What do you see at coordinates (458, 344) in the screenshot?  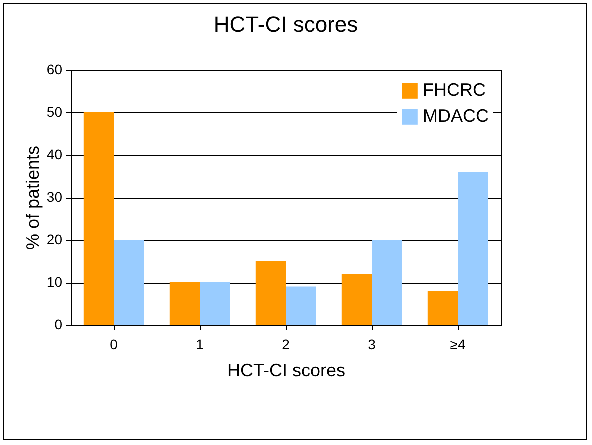 I see `x-tick-label: ≥4` at bounding box center [458, 344].